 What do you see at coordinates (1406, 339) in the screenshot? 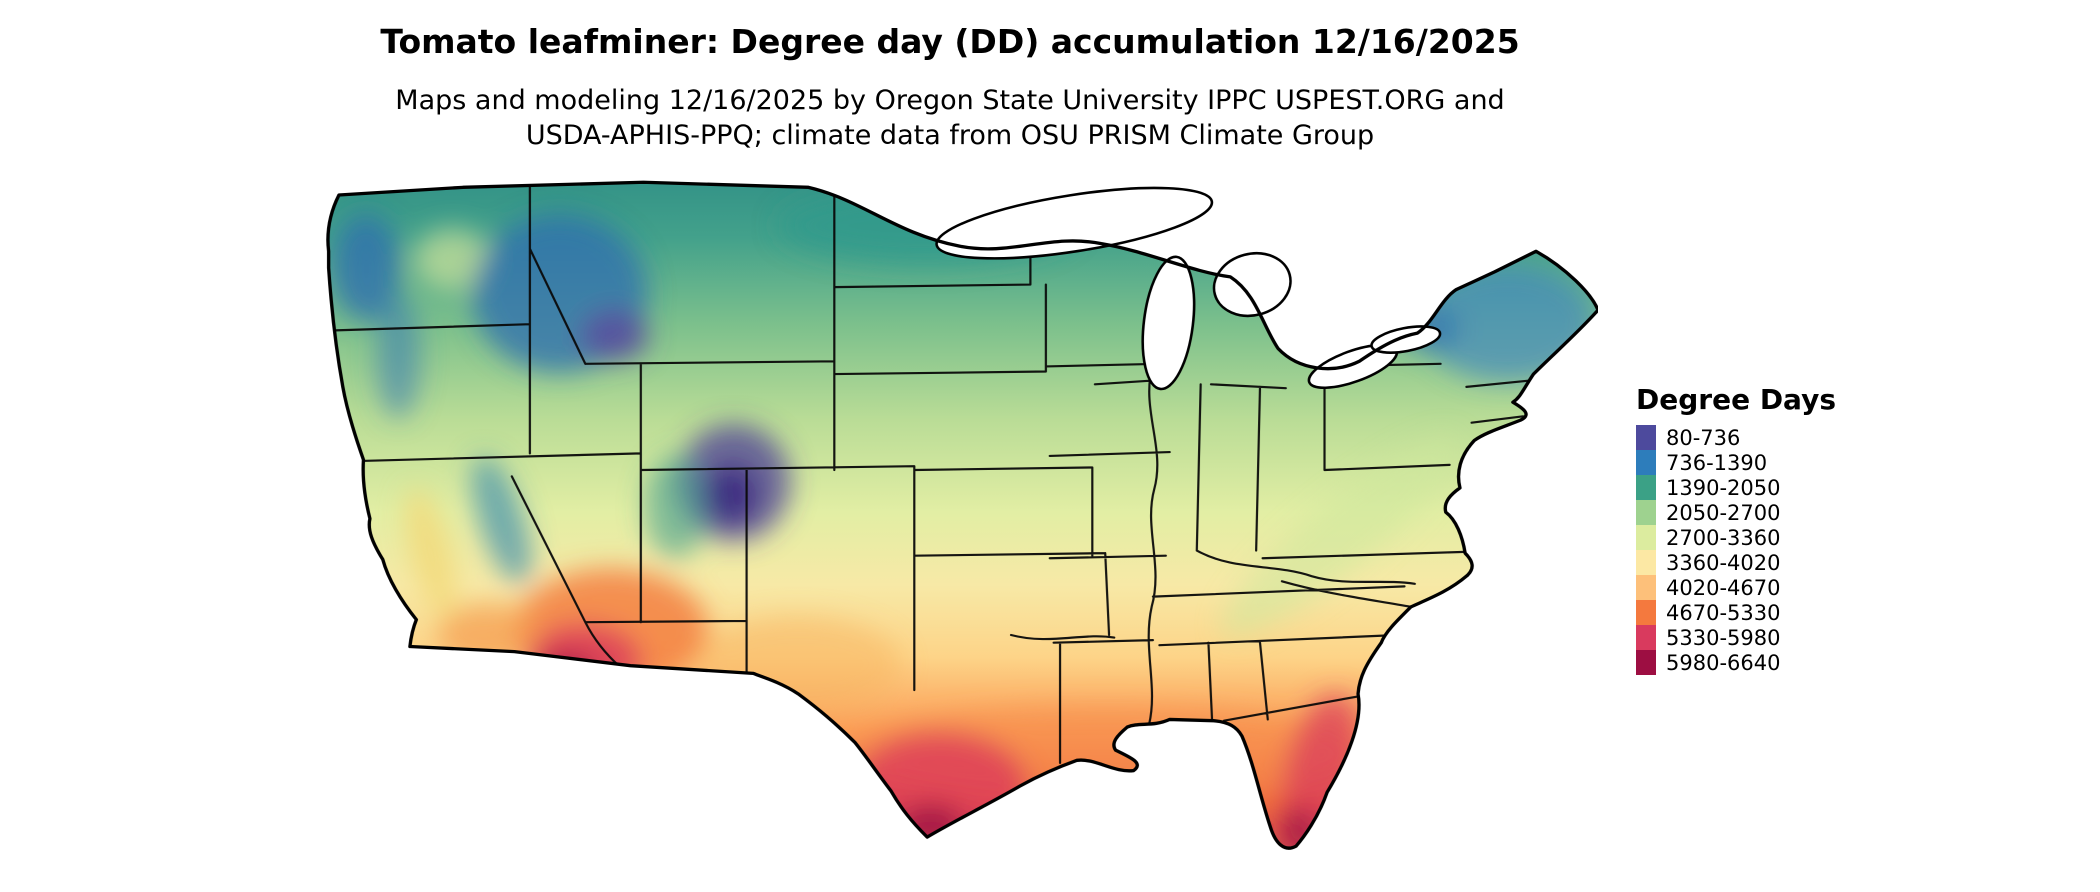
I see `lake-ontario` at bounding box center [1406, 339].